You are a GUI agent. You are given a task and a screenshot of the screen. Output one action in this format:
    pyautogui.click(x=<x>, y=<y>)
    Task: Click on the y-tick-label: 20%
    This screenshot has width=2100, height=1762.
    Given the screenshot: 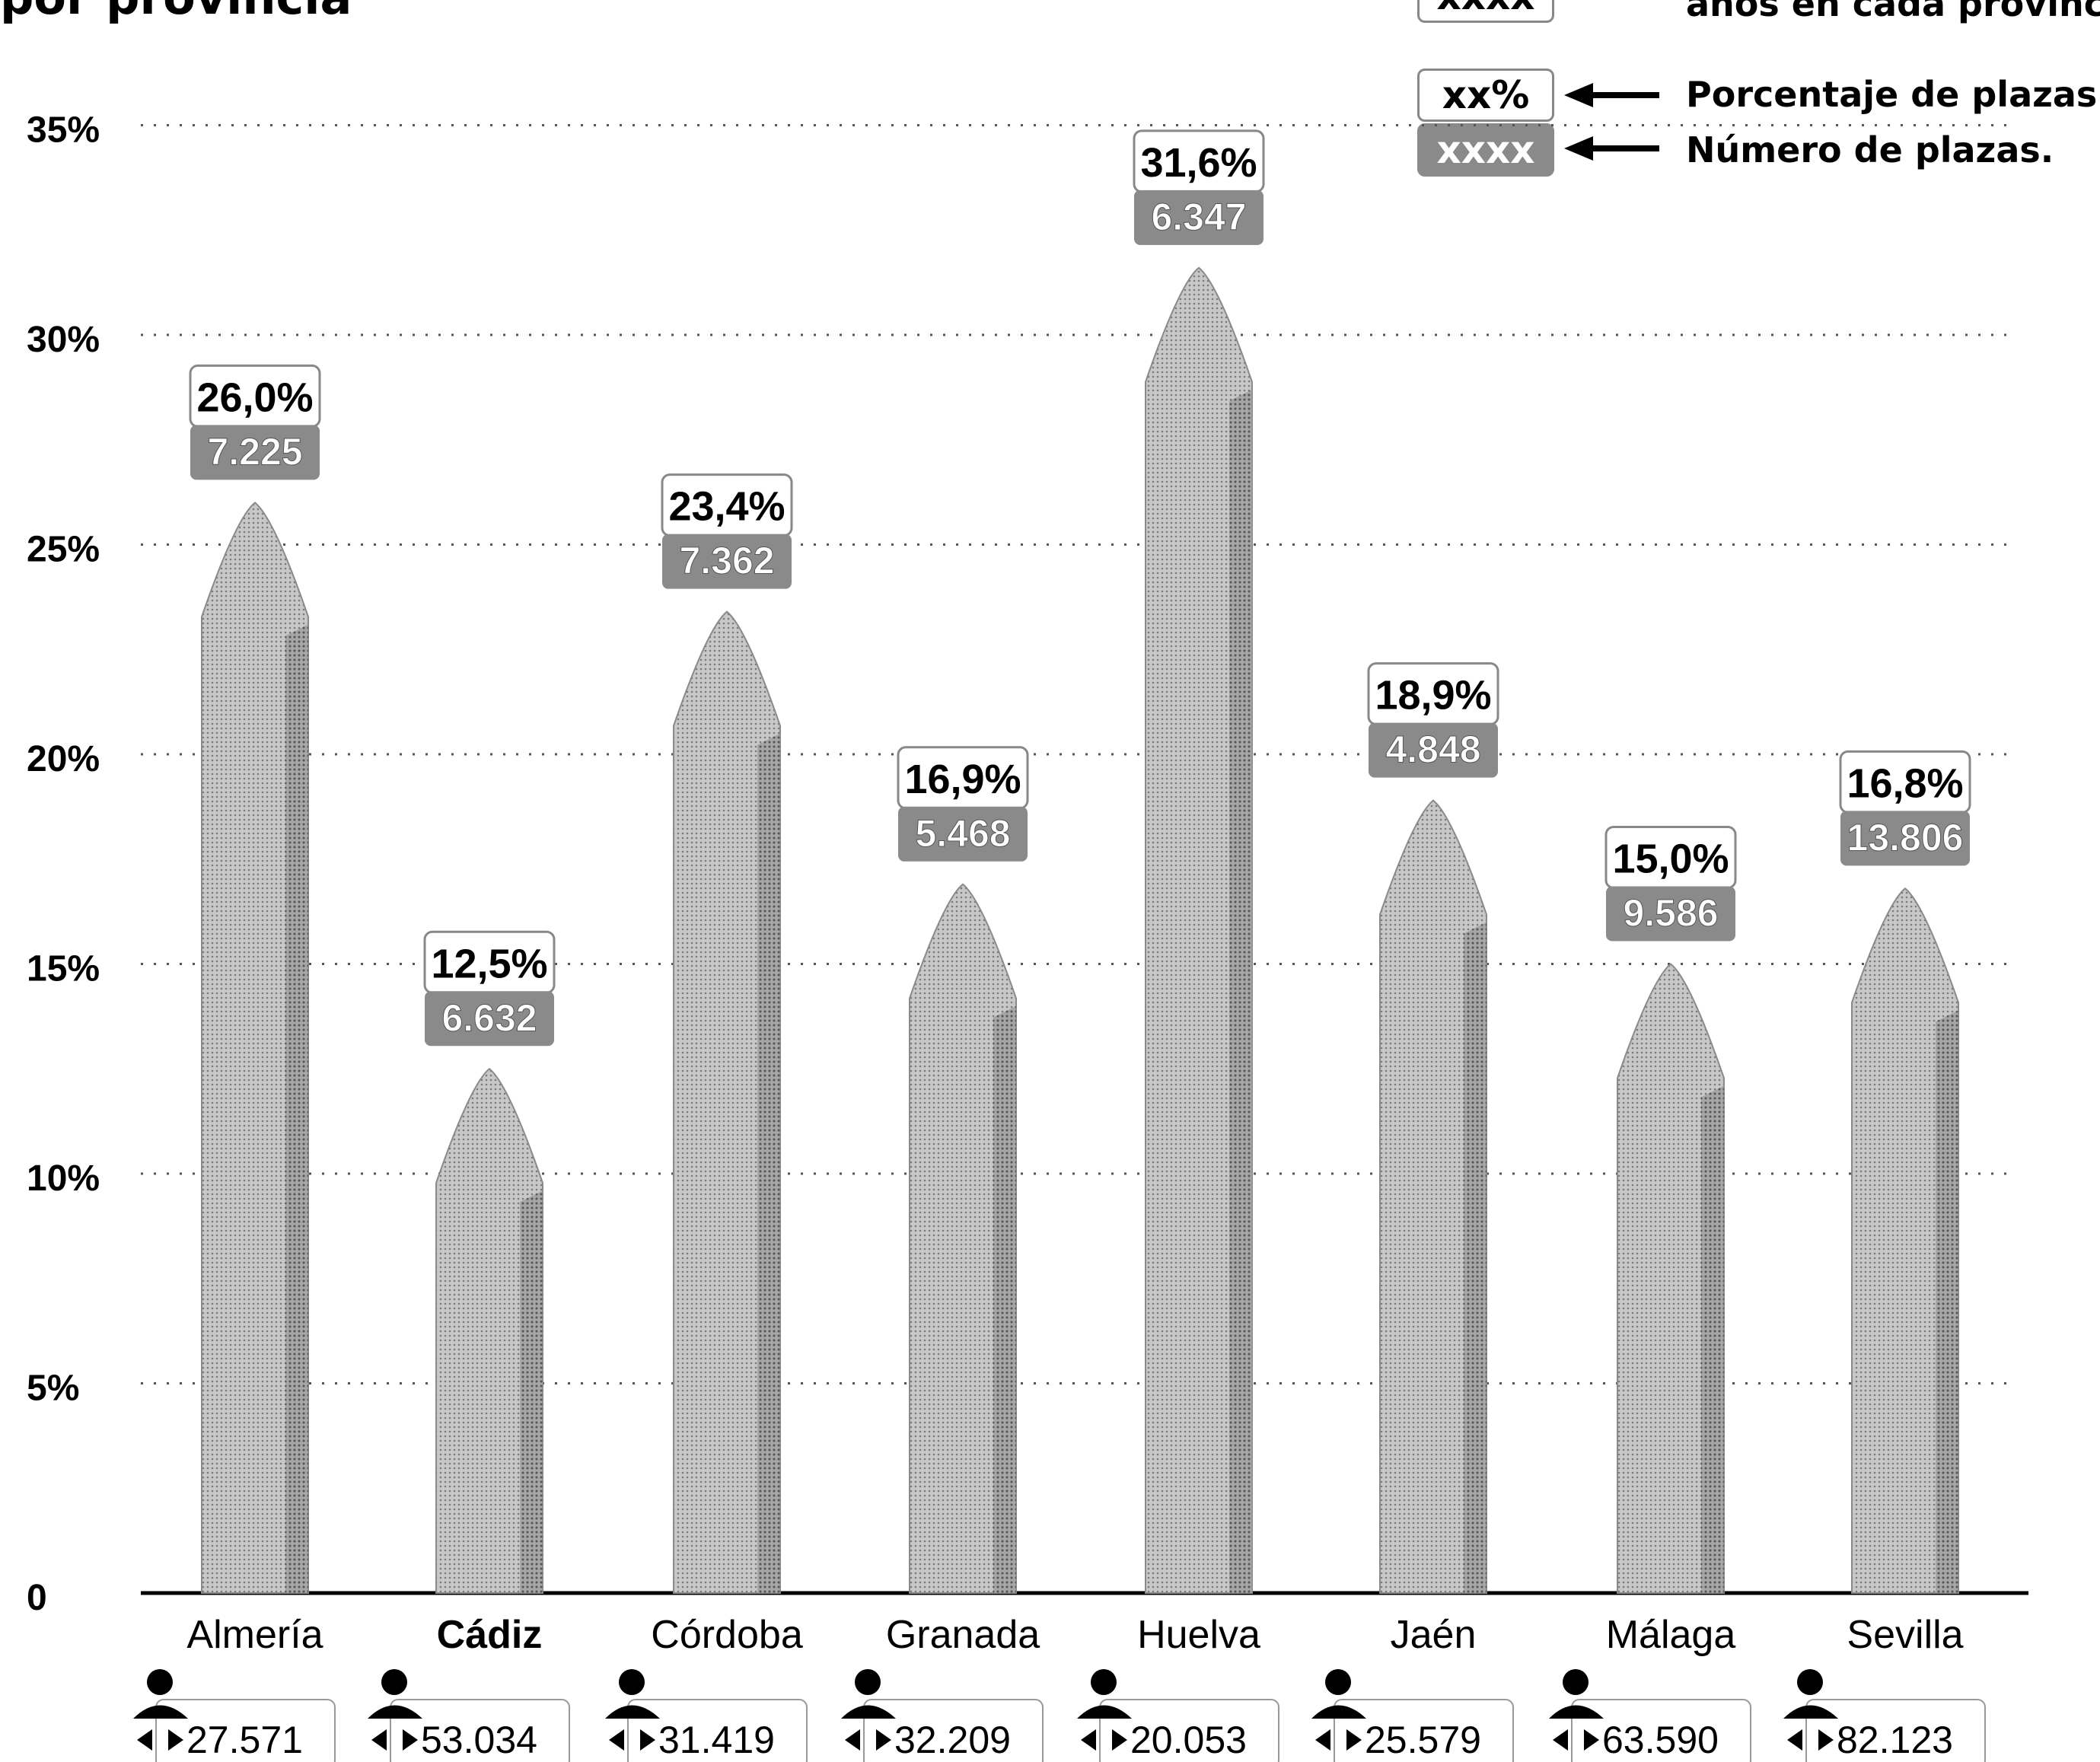 What is the action you would take?
    pyautogui.click(x=63, y=759)
    